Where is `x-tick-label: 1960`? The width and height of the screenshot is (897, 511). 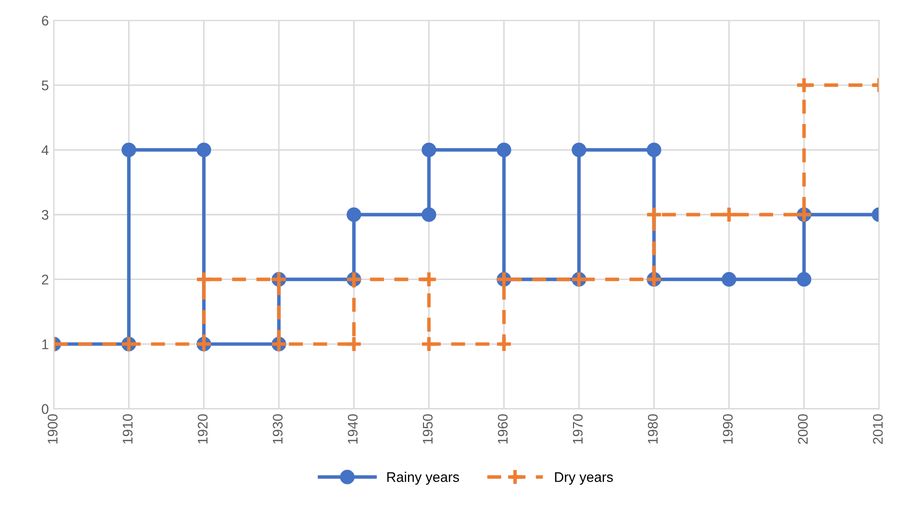 x-tick-label: 1960 is located at coordinates (503, 429).